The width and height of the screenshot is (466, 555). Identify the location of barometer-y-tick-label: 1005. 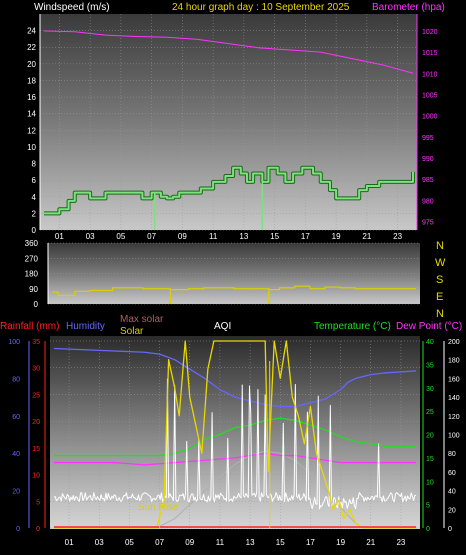
(430, 95).